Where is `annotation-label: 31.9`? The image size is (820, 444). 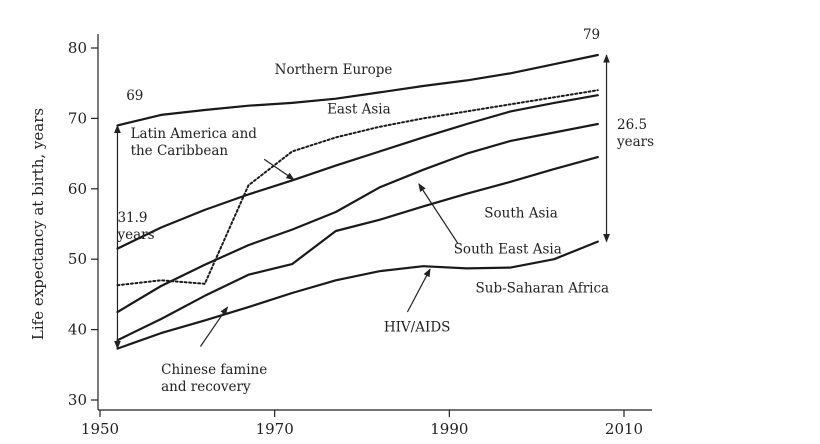
annotation-label: 31.9 is located at coordinates (132, 218).